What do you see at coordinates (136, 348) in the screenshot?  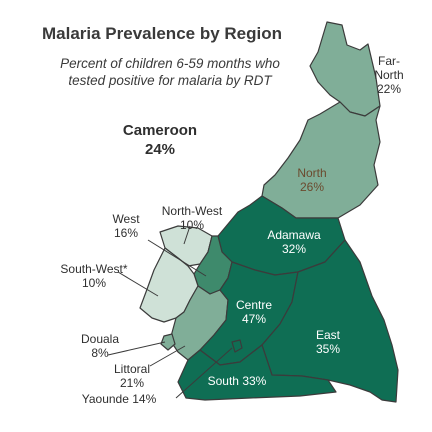 I see `leader-line-douala` at bounding box center [136, 348].